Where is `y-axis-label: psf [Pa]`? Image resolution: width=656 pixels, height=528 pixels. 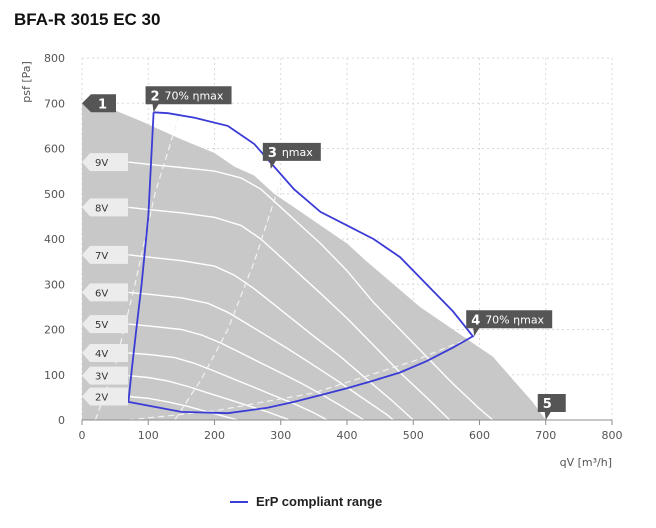 y-axis-label: psf [Pa] is located at coordinates (26, 82).